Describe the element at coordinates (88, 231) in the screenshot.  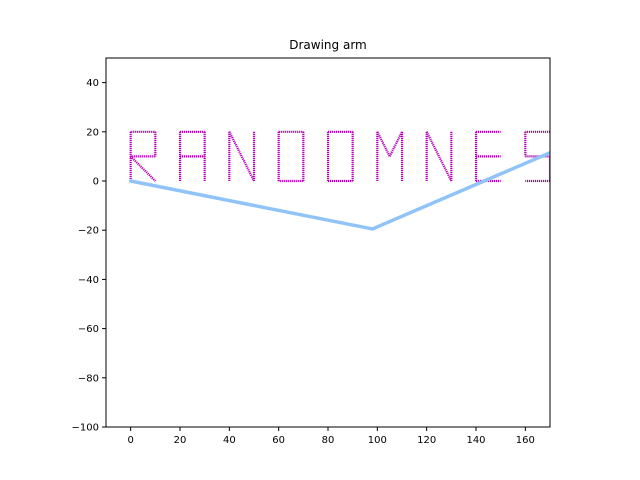
I see `y-tick-label: −20` at that location.